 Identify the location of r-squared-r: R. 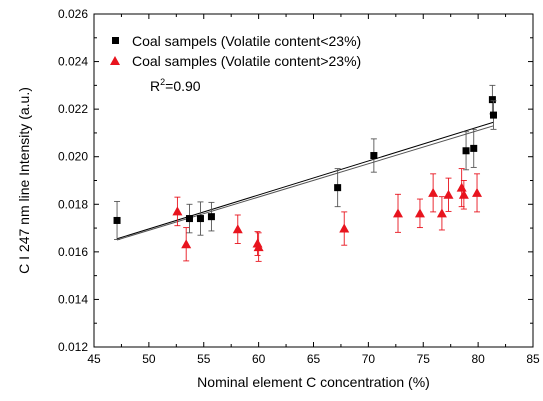
(155, 86).